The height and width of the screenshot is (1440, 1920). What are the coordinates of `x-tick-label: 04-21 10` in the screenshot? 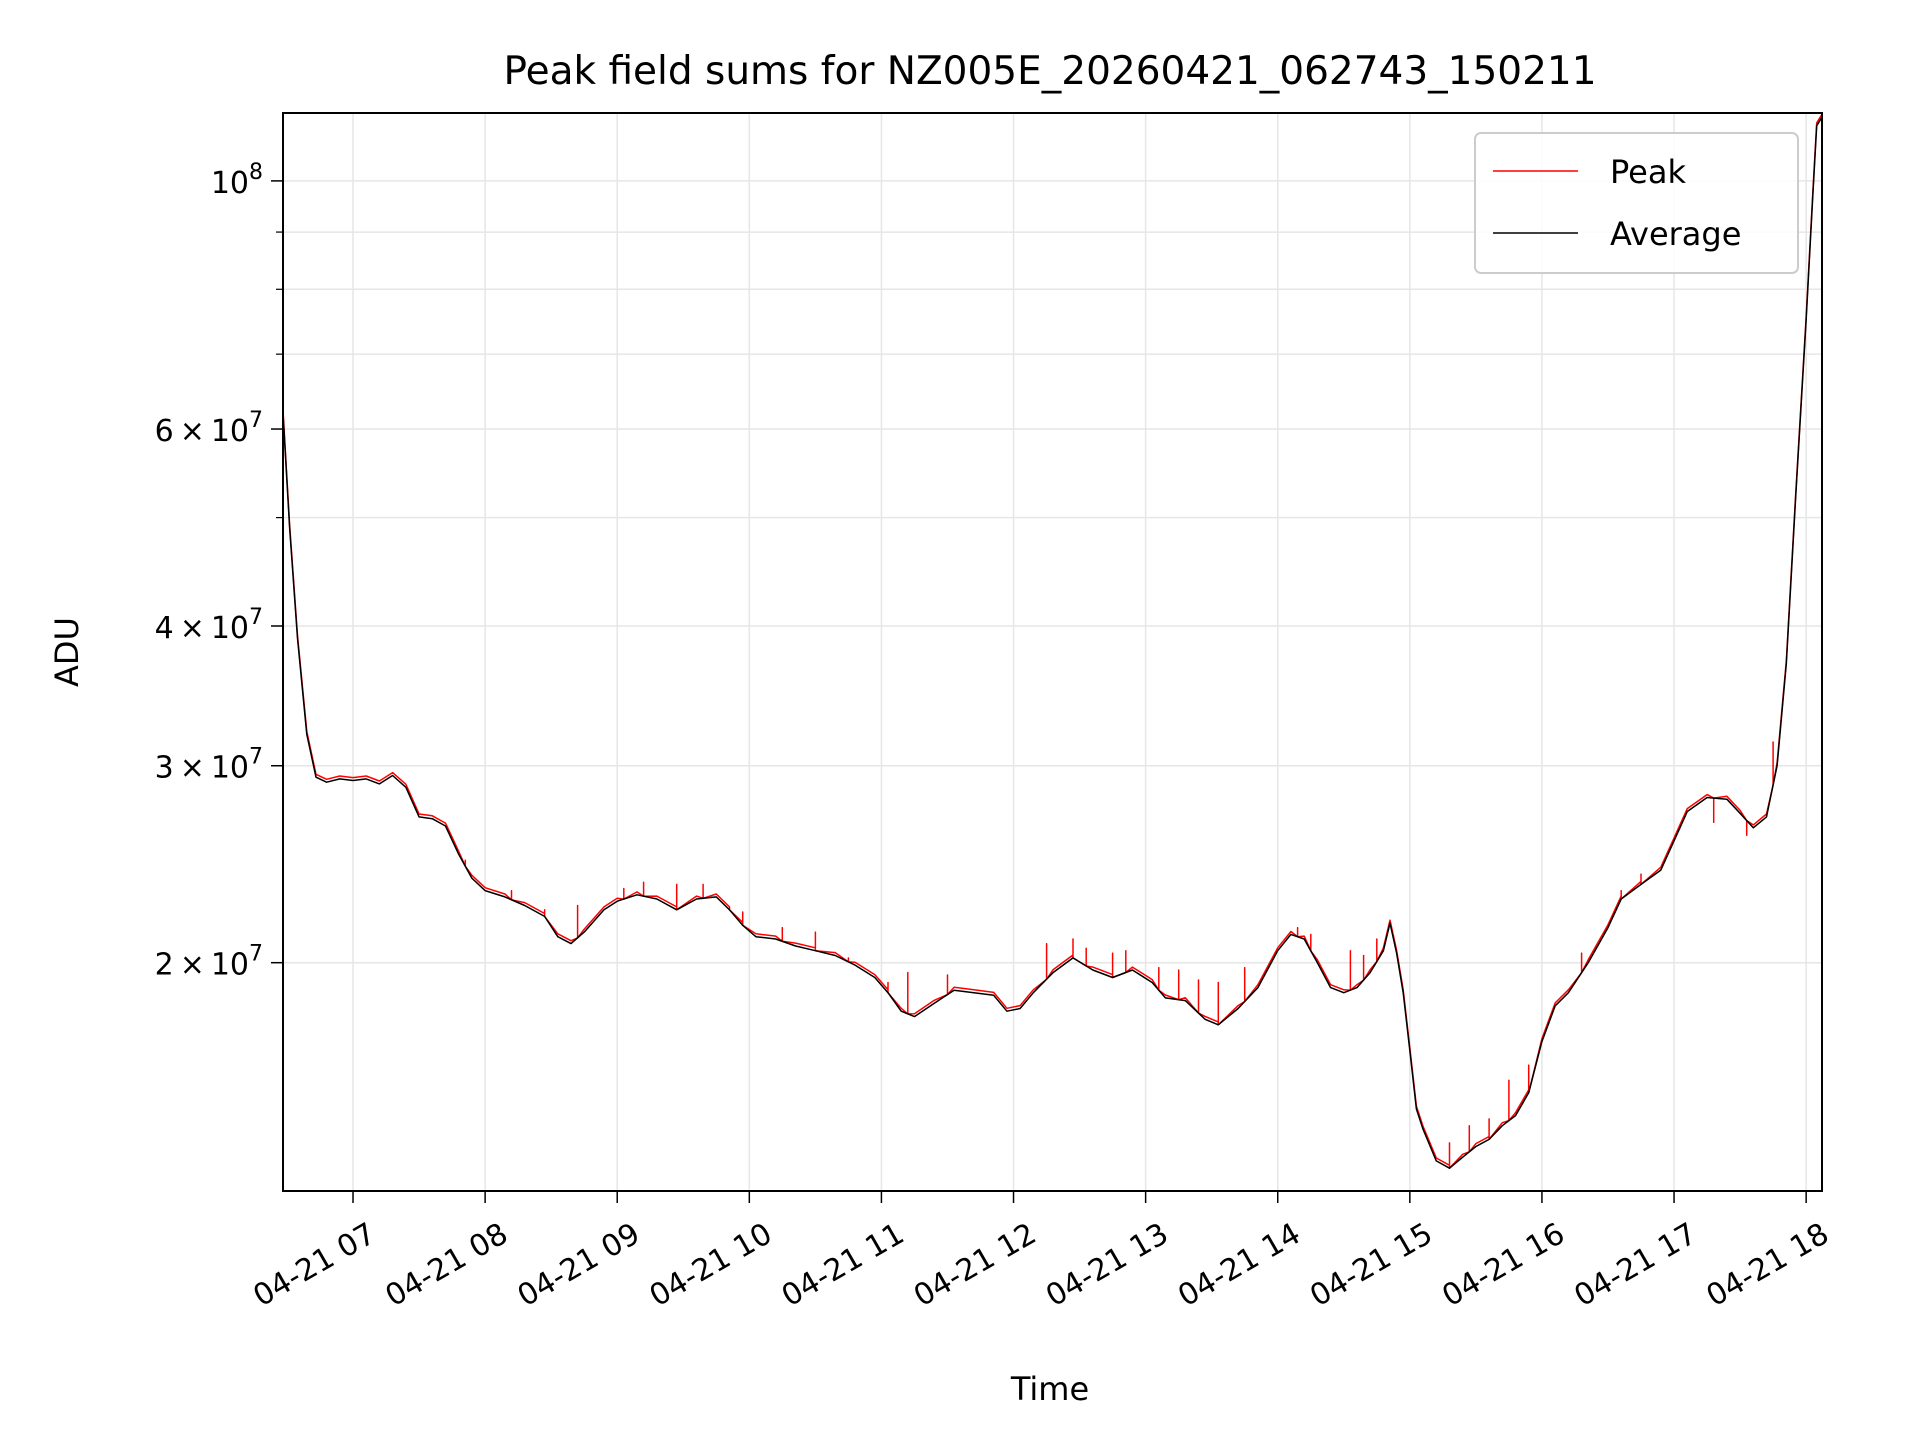 It's located at (711, 1265).